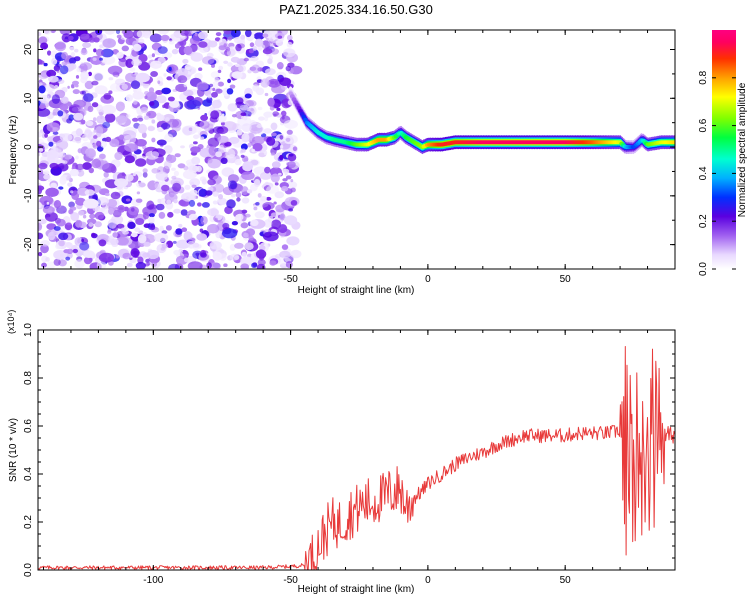 This screenshot has width=750, height=600. Describe the element at coordinates (717, 173) in the screenshot. I see `colorbar-ticks: 0.0 0.2 0.4 0.6 0.8` at that location.